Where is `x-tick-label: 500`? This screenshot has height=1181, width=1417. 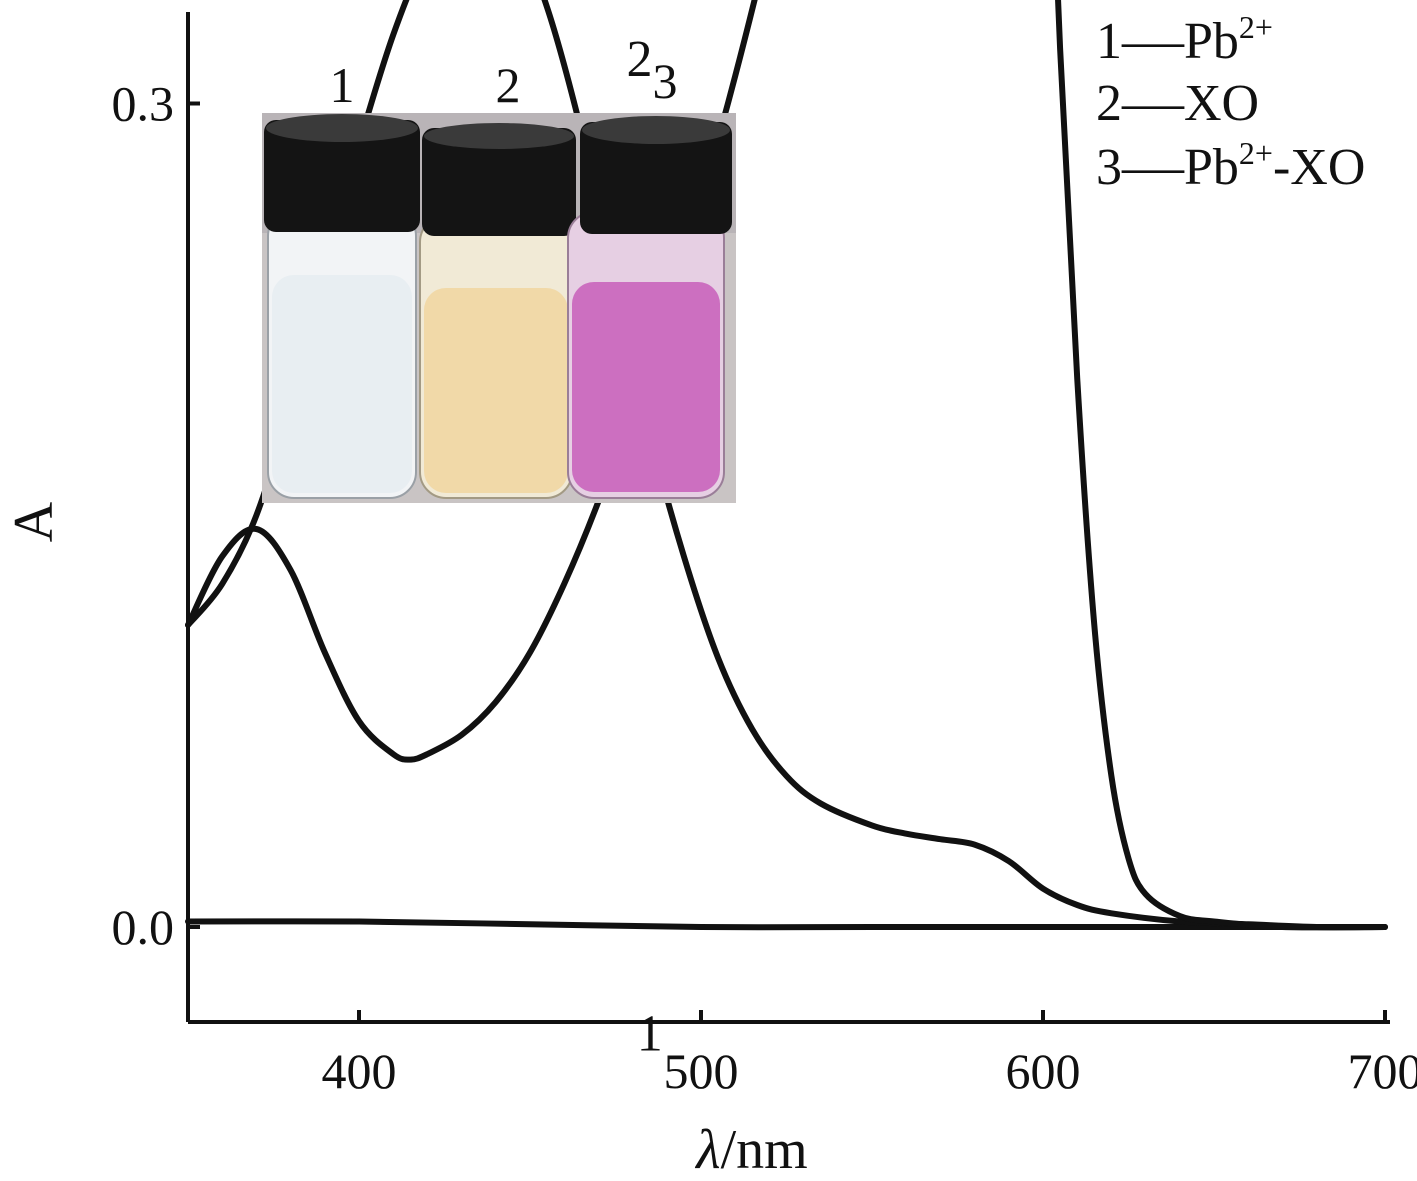 x-tick-label: 500 is located at coordinates (701, 1071).